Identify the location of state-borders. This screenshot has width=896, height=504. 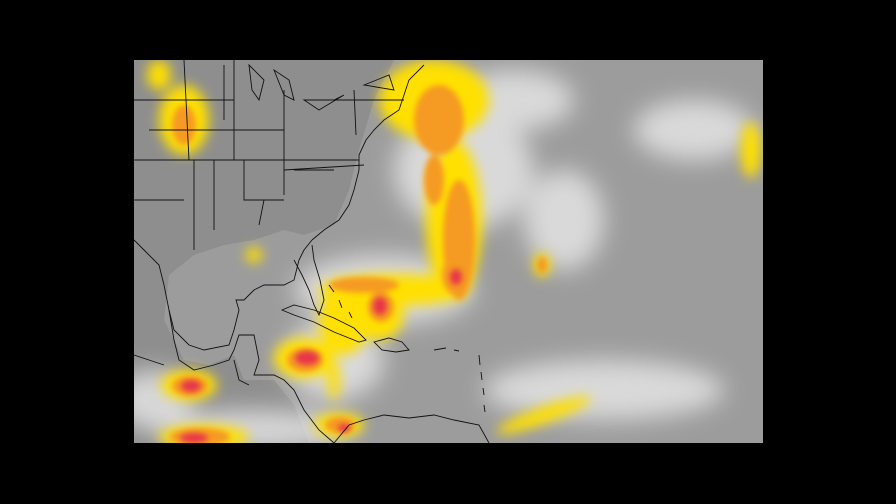
(269, 155).